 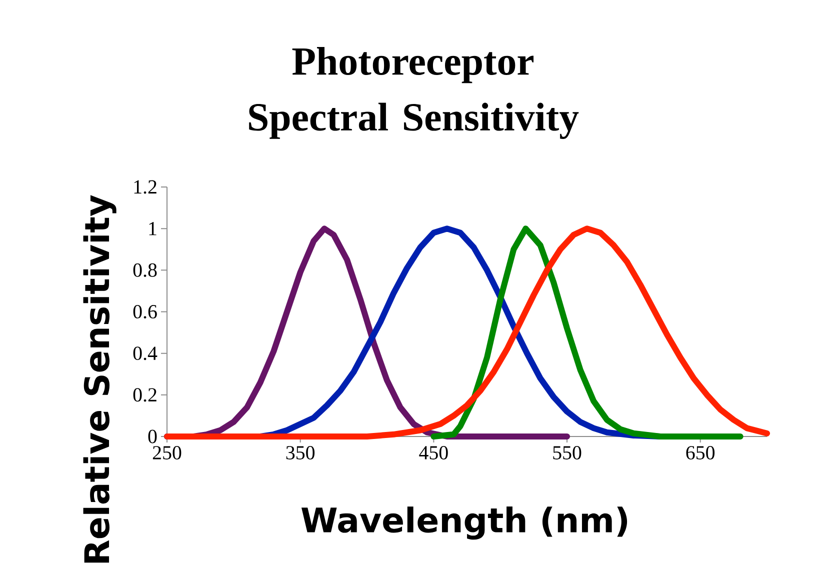 I want to click on y-tick-label: 0, so click(x=152, y=437).